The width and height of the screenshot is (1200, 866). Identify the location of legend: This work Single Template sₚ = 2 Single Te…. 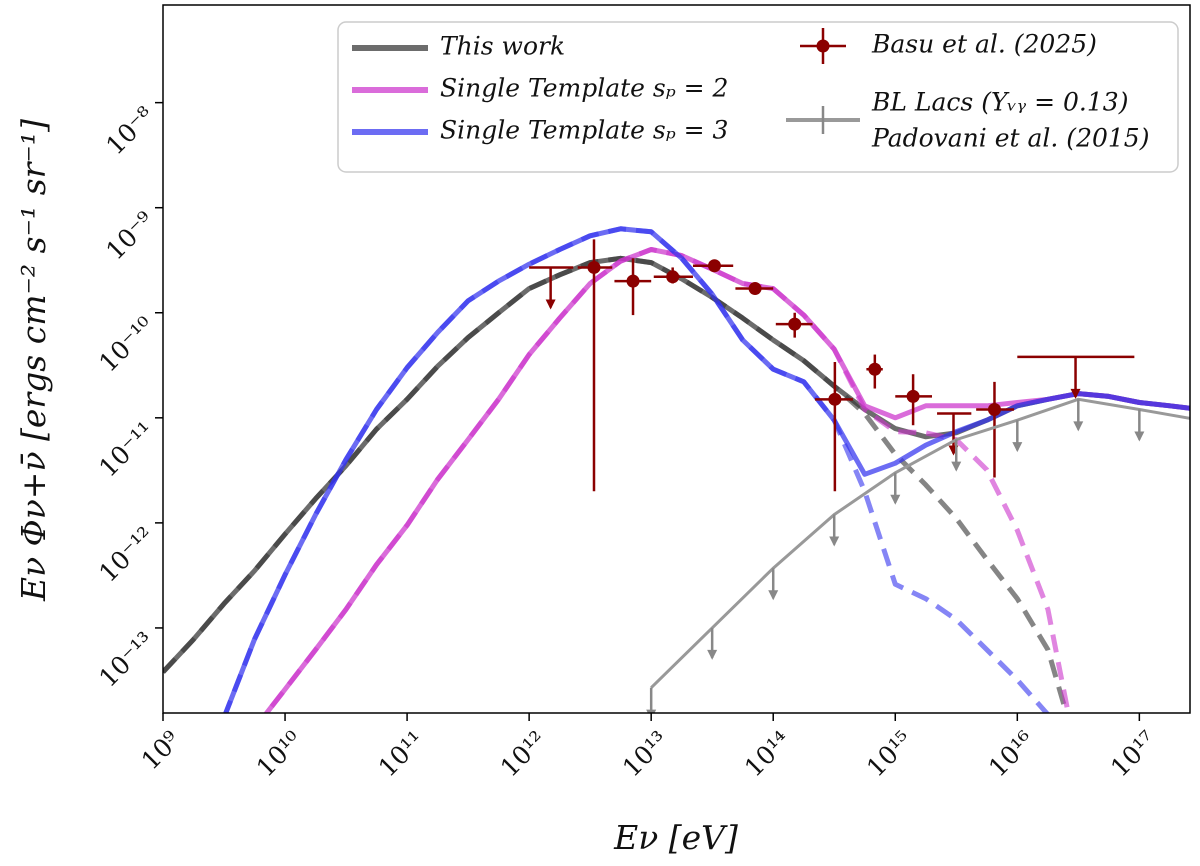
(758, 97).